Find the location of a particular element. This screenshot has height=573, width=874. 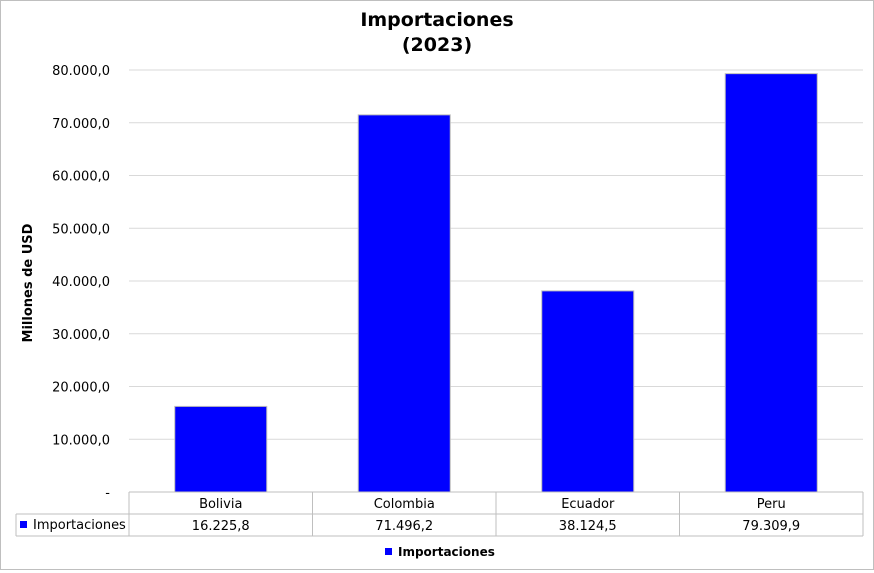

y-tick-label: 20.000,0 is located at coordinates (81, 388).